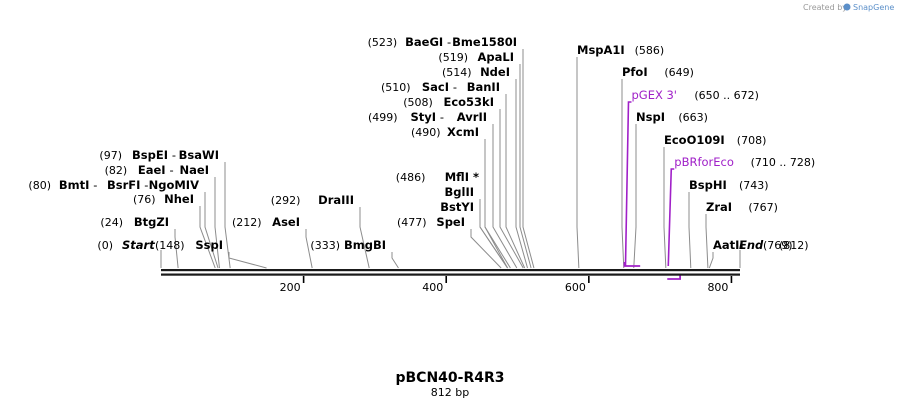 The height and width of the screenshot is (408, 901). What do you see at coordinates (209, 245) in the screenshot?
I see `enzyme-name: SspI` at bounding box center [209, 245].